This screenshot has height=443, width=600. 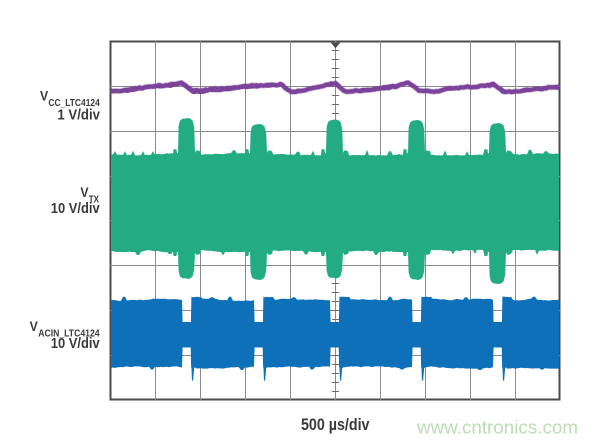 What do you see at coordinates (497, 428) in the screenshot?
I see `svg-text: www.cntronics.com` at bounding box center [497, 428].